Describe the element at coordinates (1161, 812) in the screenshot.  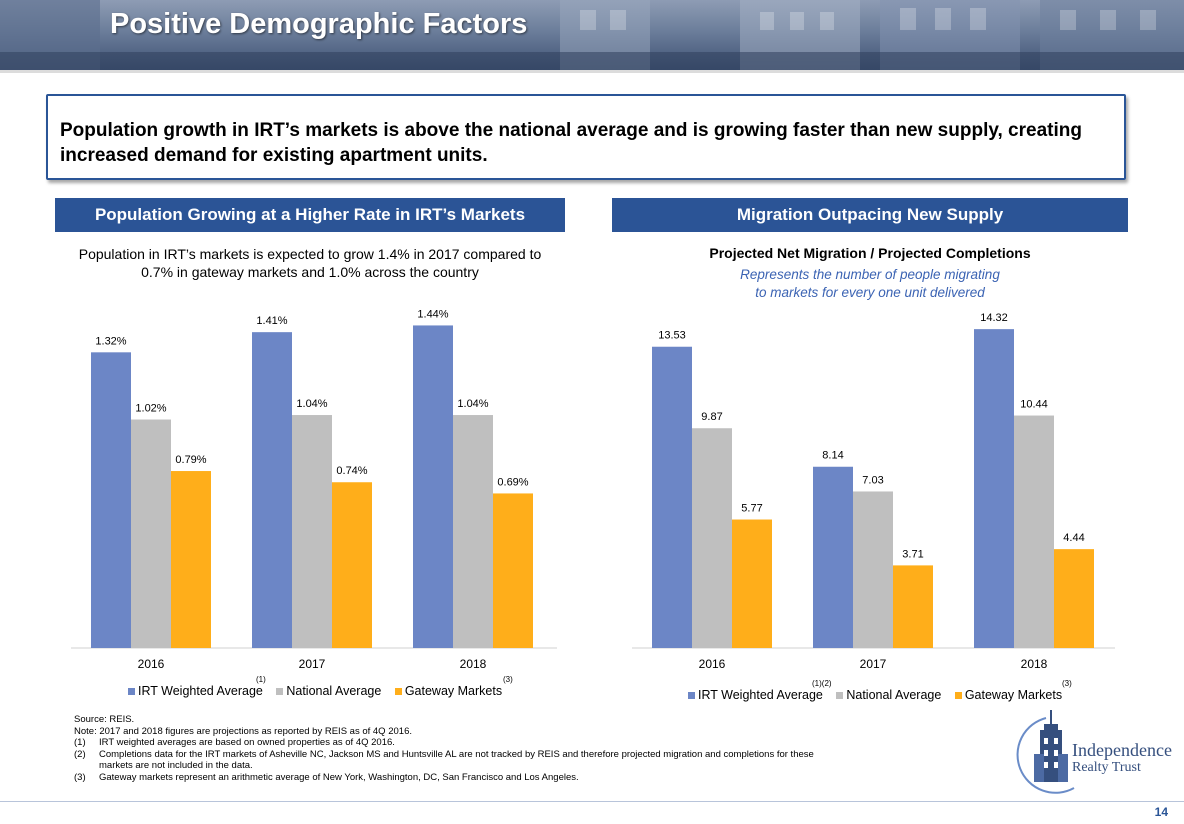
I see `page-number: 14` at that location.